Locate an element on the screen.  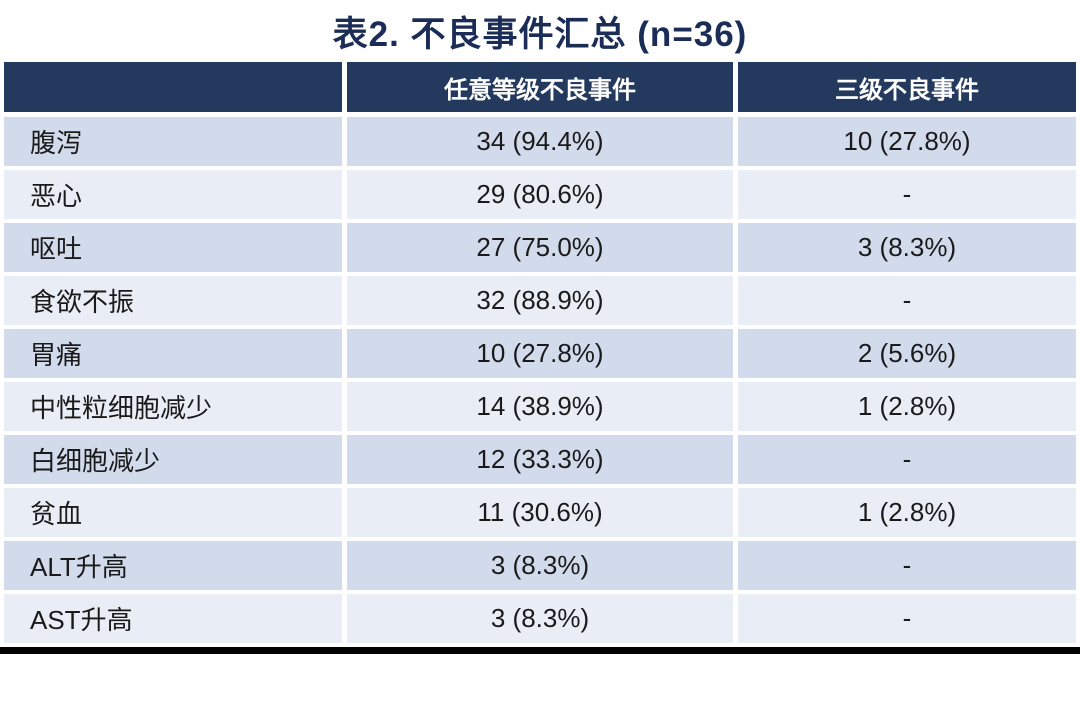
any-grade-value: 32 (88.9%) is located at coordinates (542, 302).